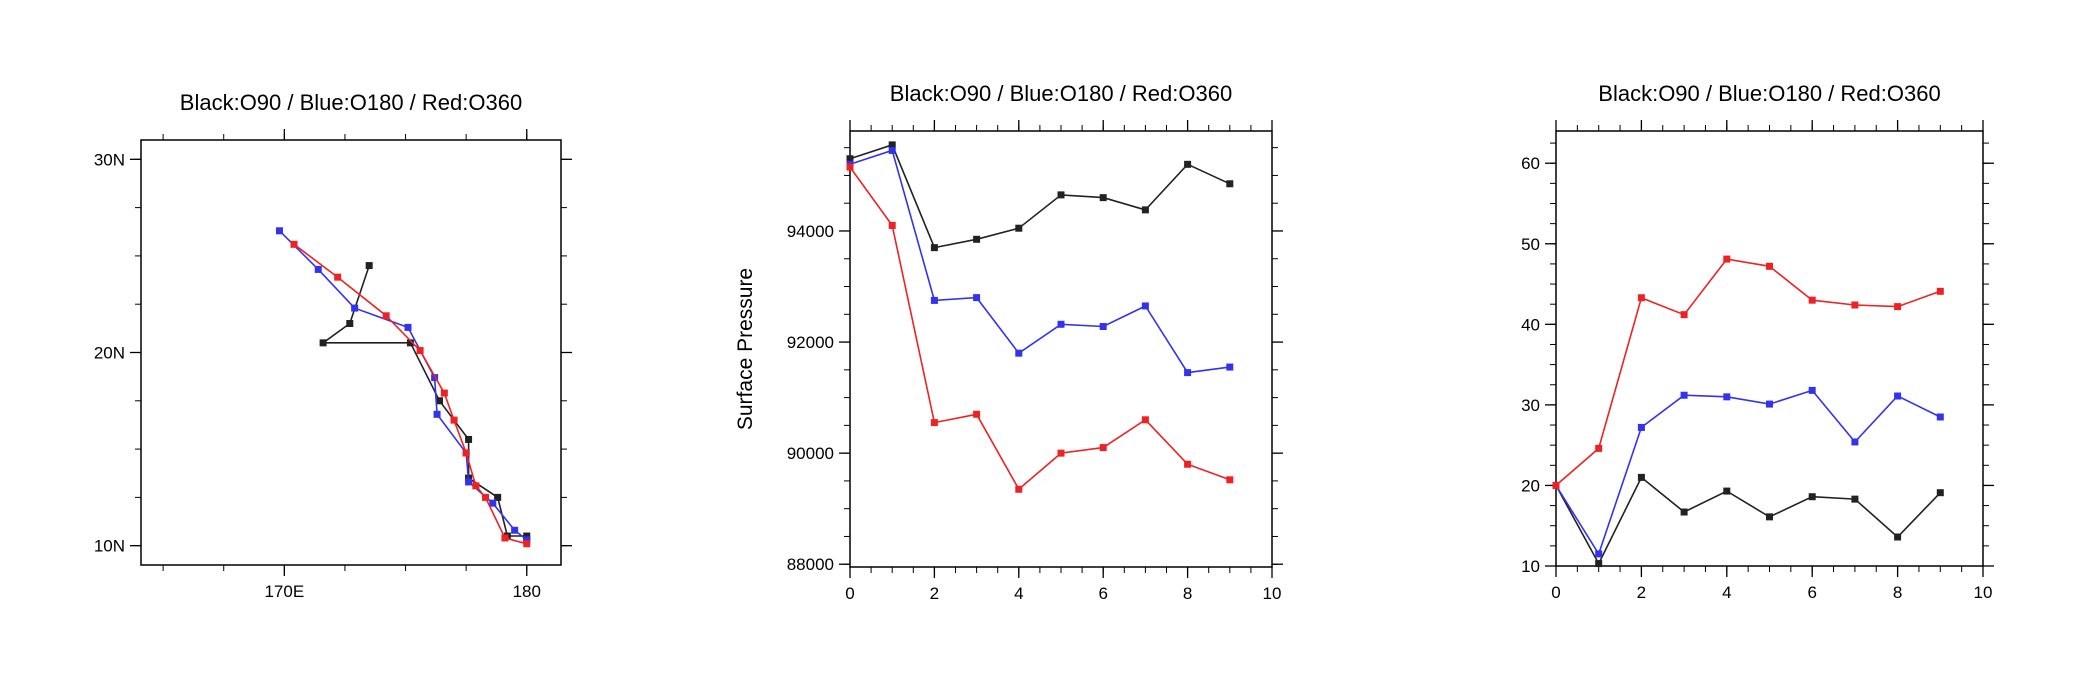 Image resolution: width=2100 pixels, height=700 pixels. I want to click on y-tick-label: 30N, so click(109, 159).